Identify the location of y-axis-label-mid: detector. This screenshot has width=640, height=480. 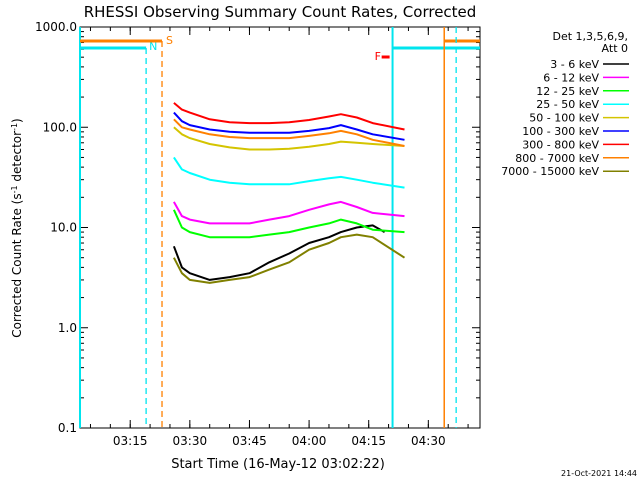
(17, 158).